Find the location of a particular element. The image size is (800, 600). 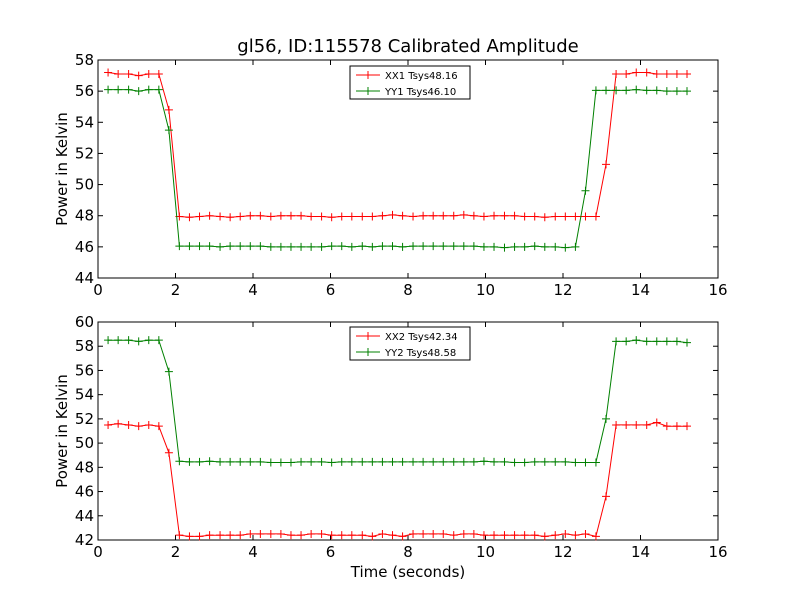

legend-label: XX2 Tsys42.34 is located at coordinates (421, 337).